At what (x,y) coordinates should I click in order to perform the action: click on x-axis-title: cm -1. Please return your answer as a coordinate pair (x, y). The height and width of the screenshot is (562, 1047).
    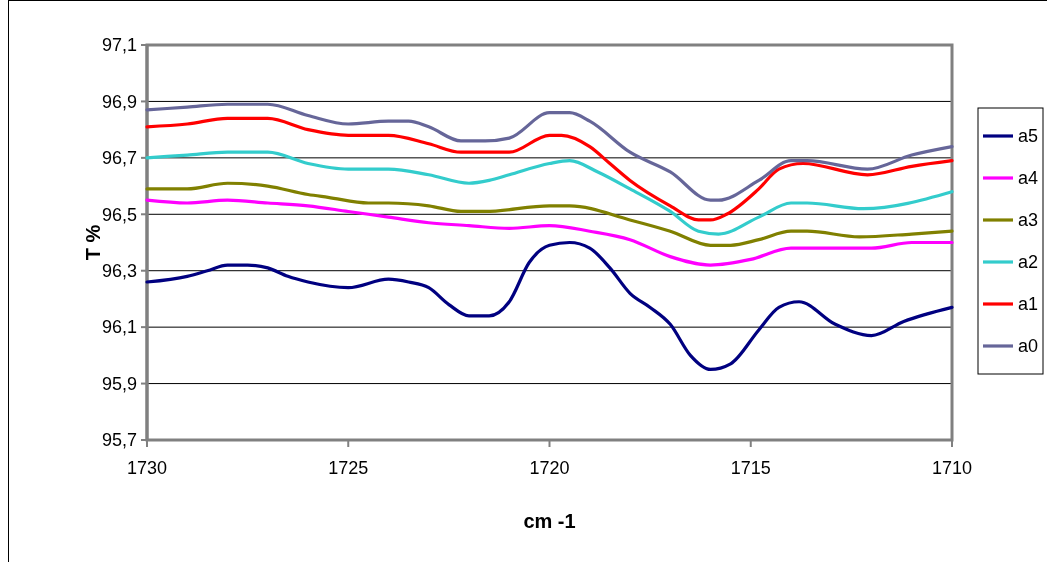
    Looking at the image, I should click on (549, 521).